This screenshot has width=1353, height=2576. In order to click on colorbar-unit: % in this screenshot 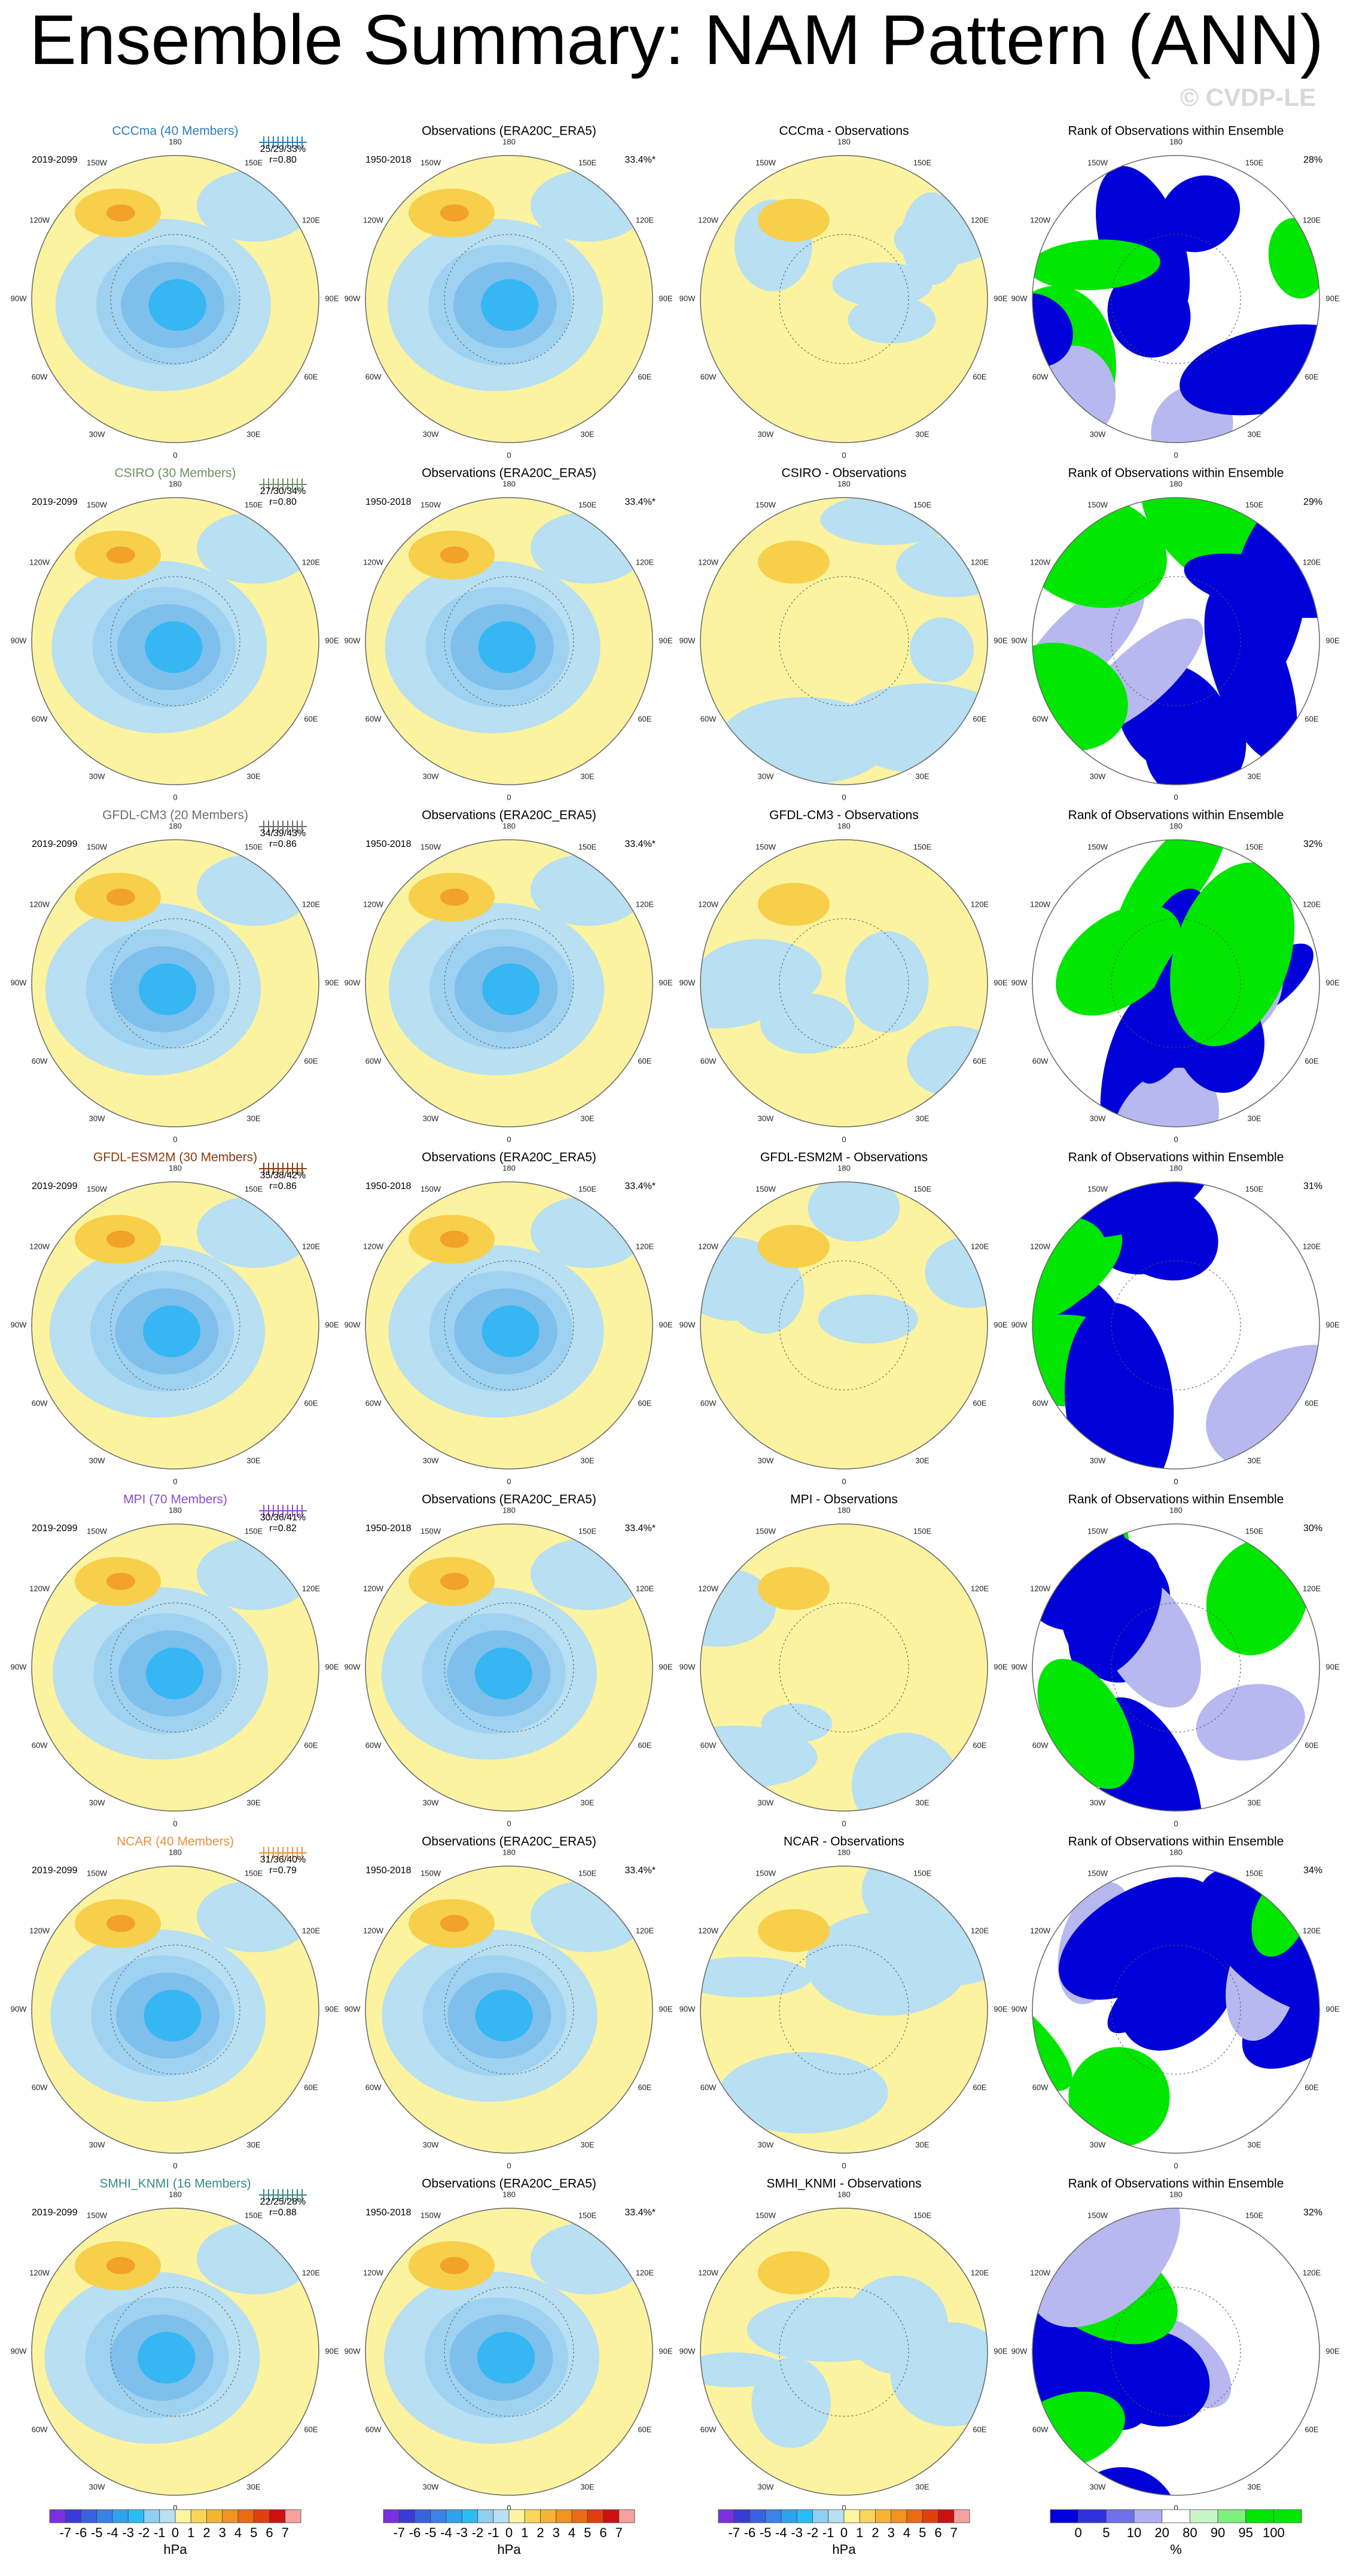, I will do `click(1176, 2550)`.